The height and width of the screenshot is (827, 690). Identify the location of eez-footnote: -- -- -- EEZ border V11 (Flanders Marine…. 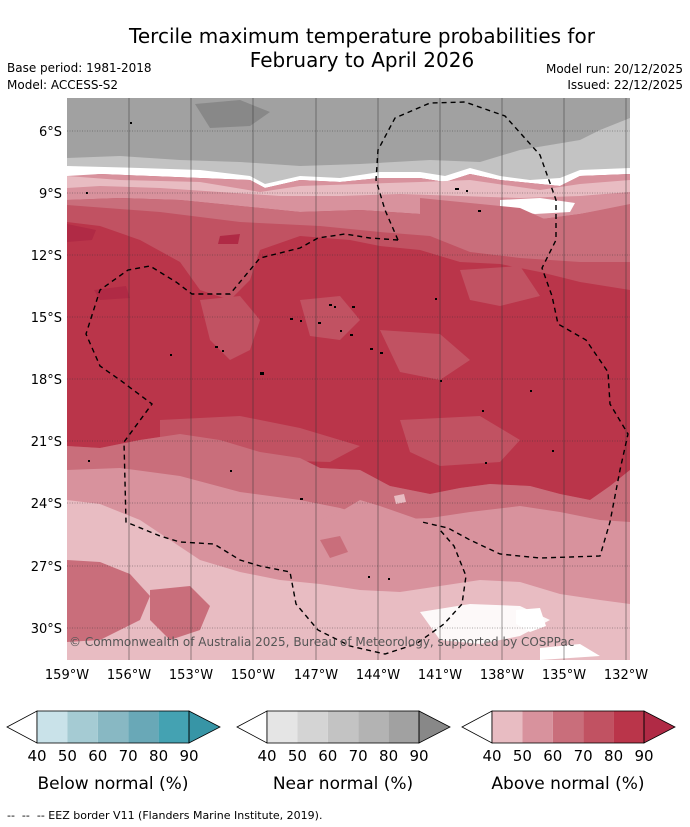
(165, 815).